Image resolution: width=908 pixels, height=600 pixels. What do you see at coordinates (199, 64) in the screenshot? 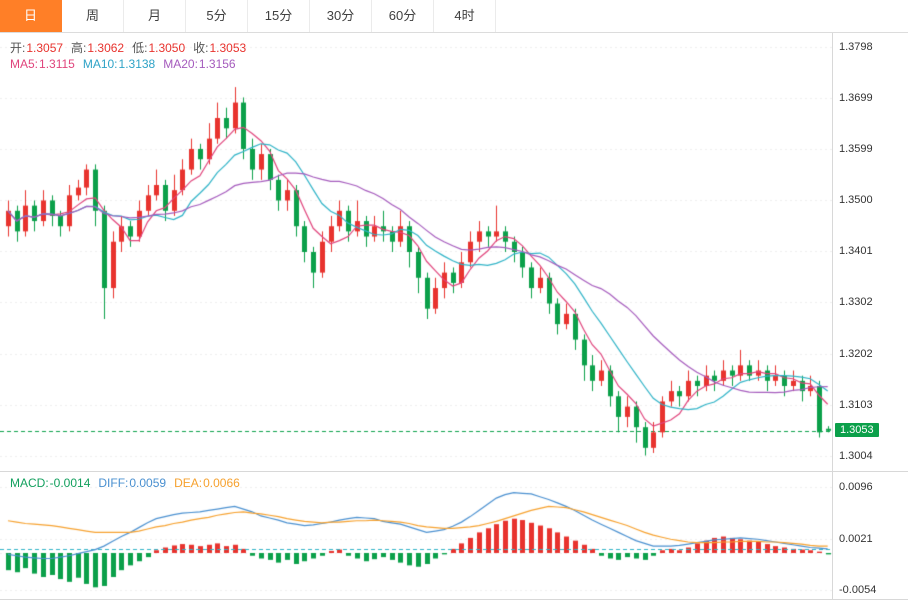
I see `ma-item-2: MA20:1.3156` at bounding box center [199, 64].